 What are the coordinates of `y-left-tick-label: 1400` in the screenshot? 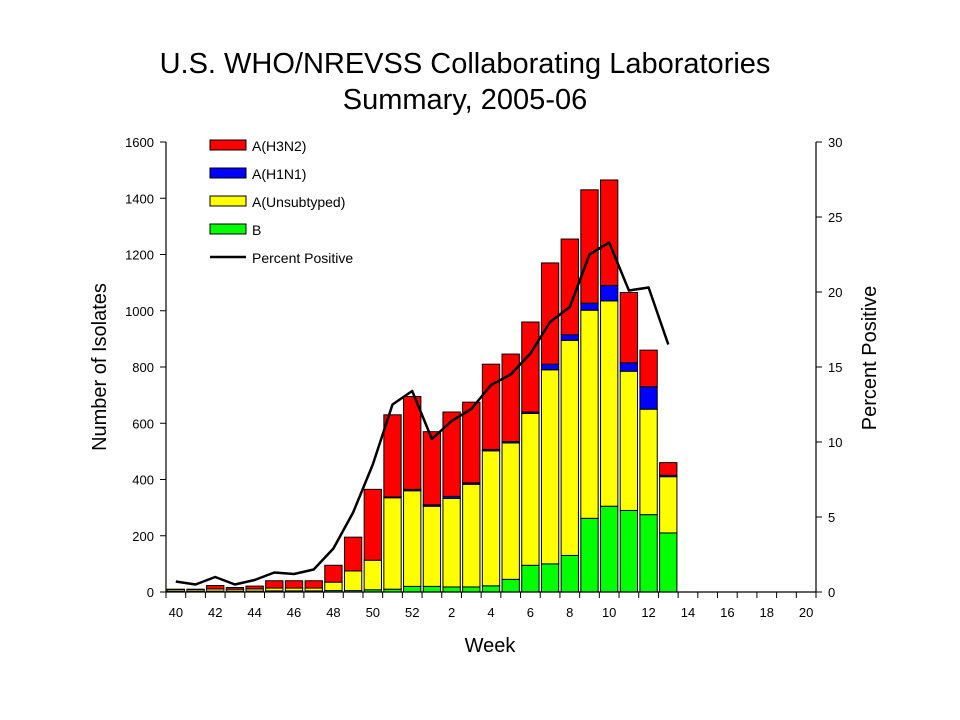 It's located at (139, 198).